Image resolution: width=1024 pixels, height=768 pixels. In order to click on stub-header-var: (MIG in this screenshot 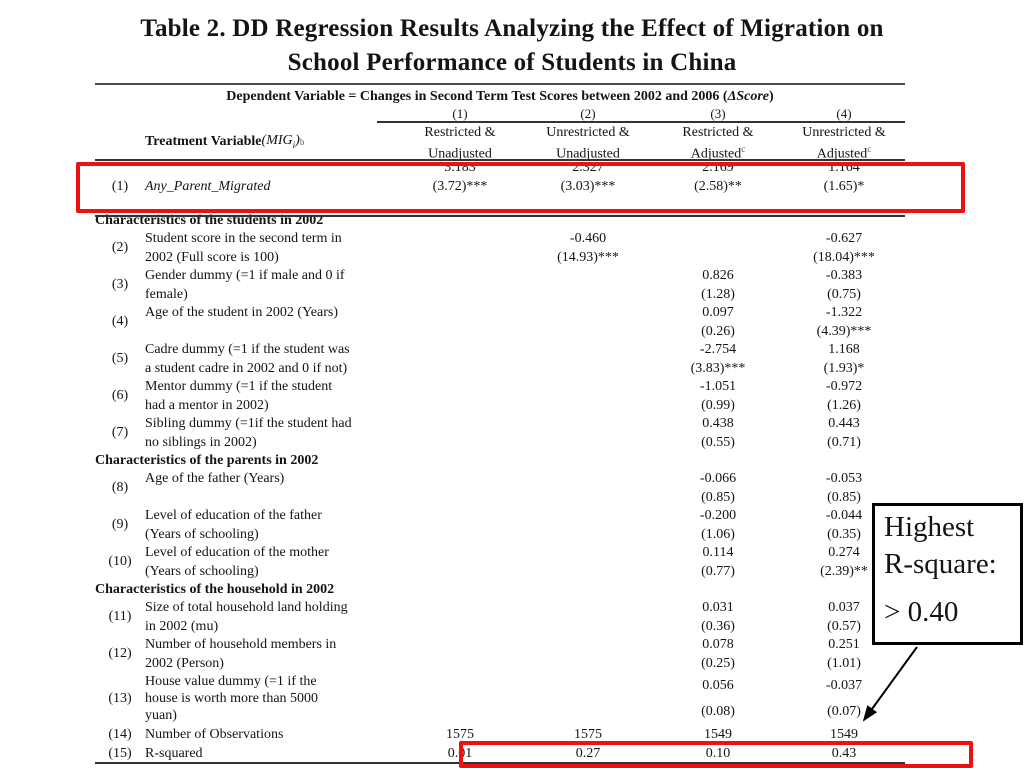, I will do `click(277, 141)`.